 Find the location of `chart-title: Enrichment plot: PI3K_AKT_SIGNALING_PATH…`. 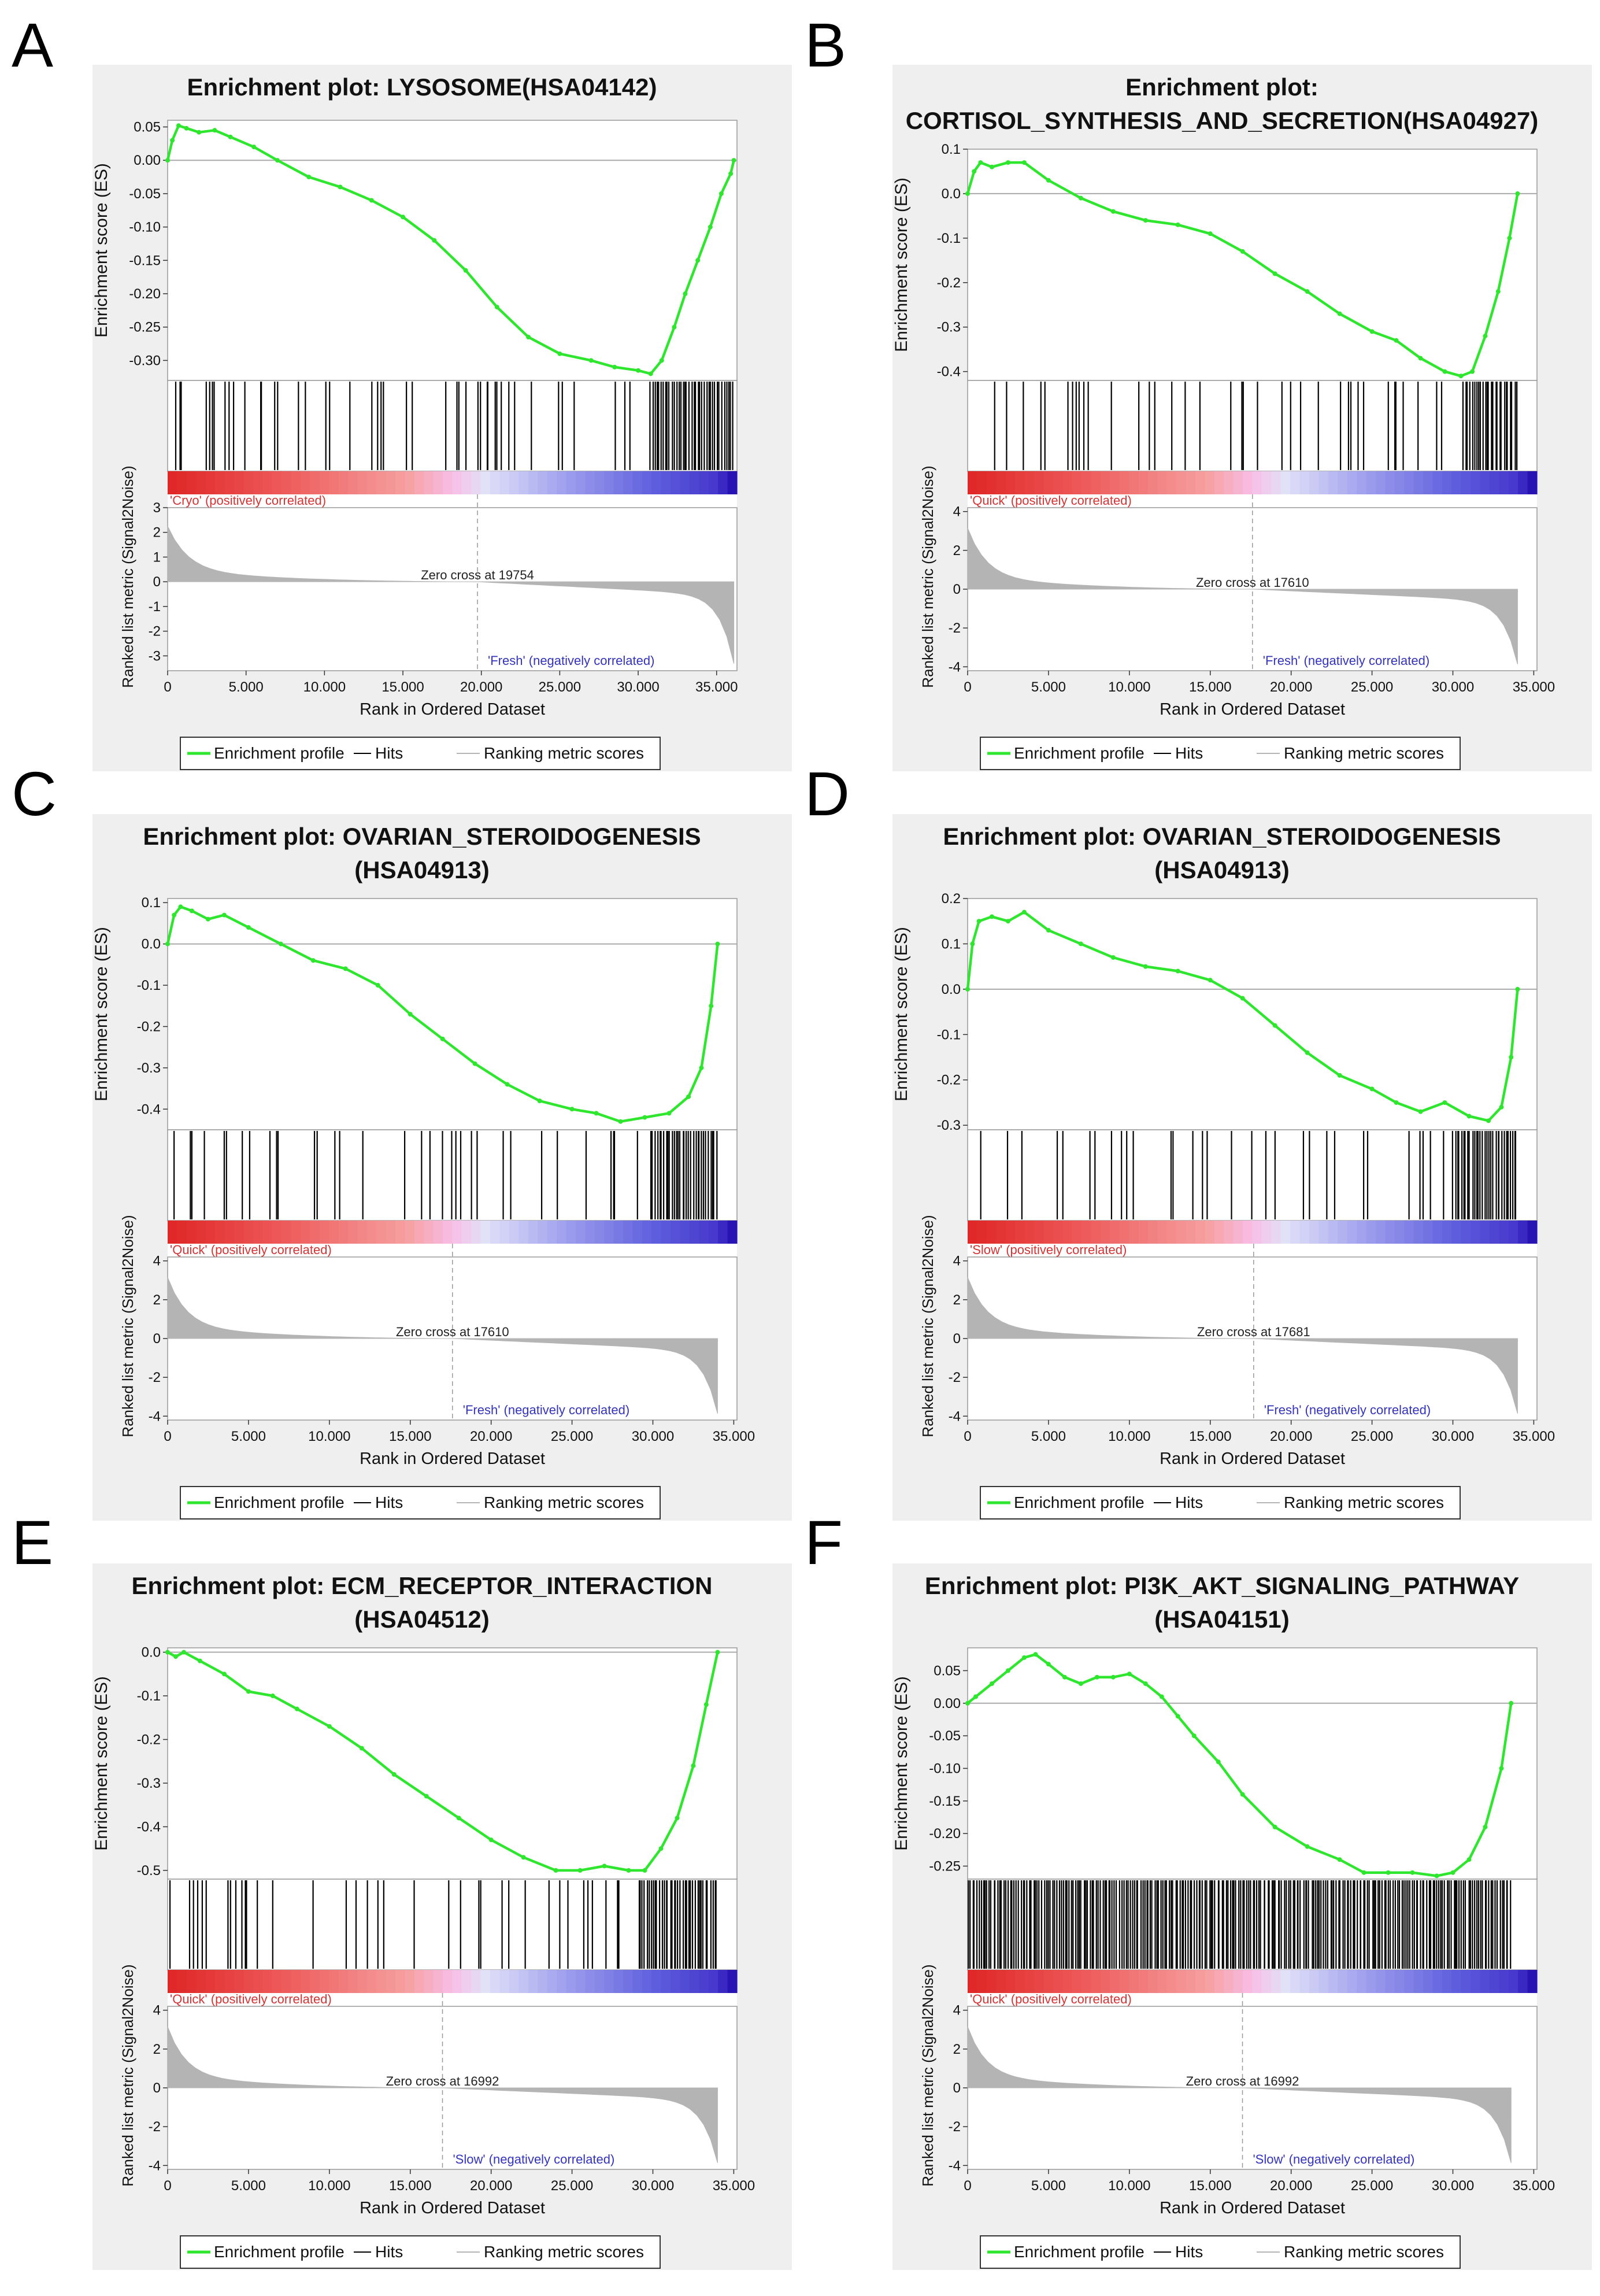

chart-title: Enrichment plot: PI3K_AKT_SIGNALING_PATH… is located at coordinates (1222, 1586).